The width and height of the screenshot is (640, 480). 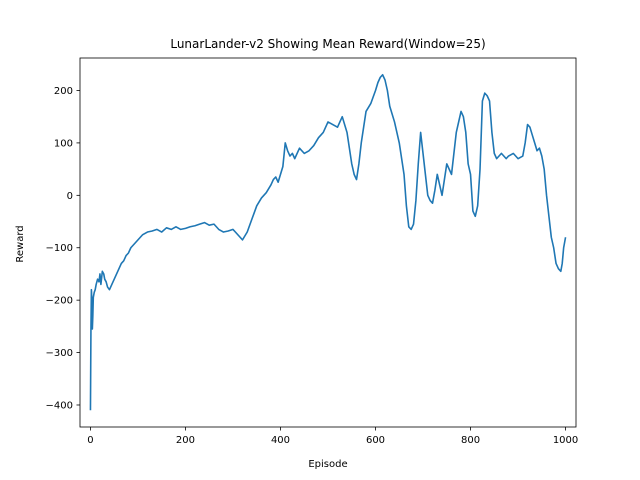 I want to click on x-tick-label: 200, so click(x=185, y=440).